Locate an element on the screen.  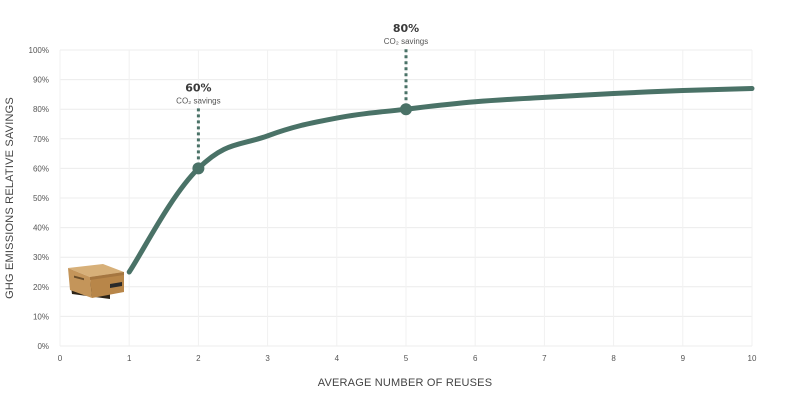
y-tick-label: 80% is located at coordinates (41, 109).